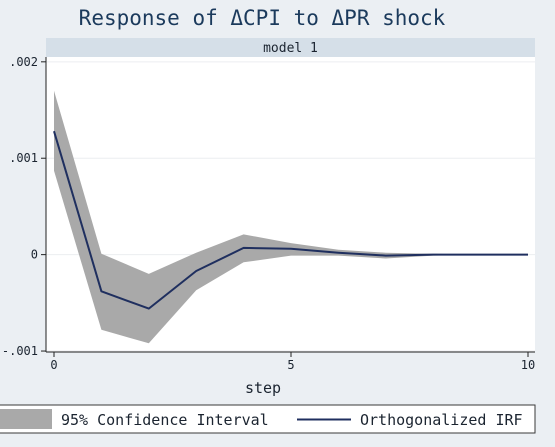 This screenshot has height=447, width=555. What do you see at coordinates (34, 255) in the screenshot?
I see `y-tick-label: 0` at bounding box center [34, 255].